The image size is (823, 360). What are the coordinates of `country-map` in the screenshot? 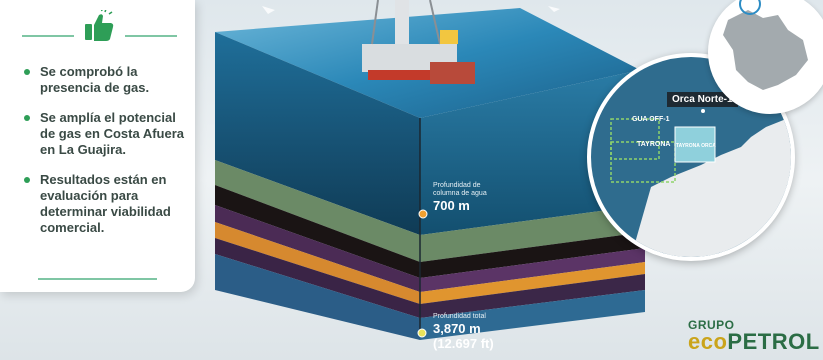 It's located at (765, 57).